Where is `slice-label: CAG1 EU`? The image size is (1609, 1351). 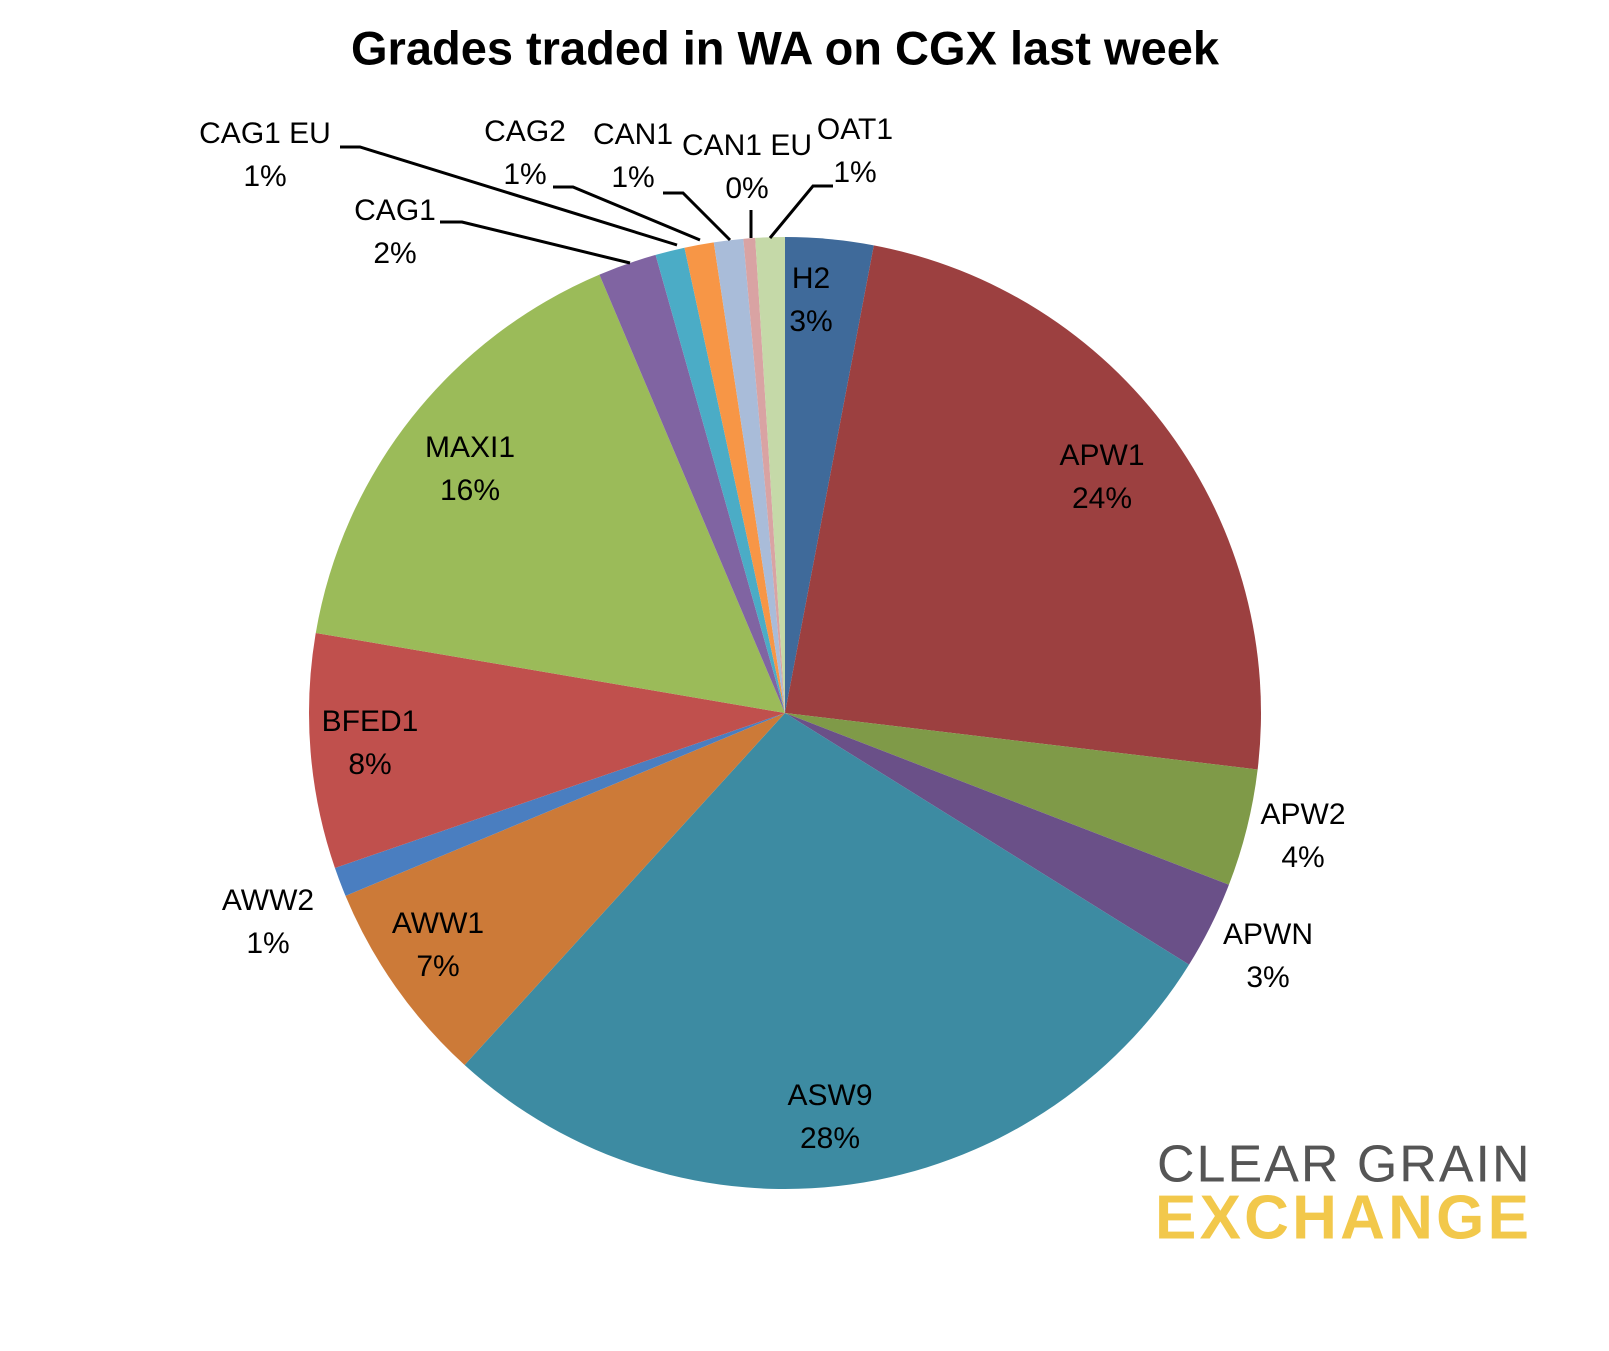 slice-label: CAG1 EU is located at coordinates (265, 133).